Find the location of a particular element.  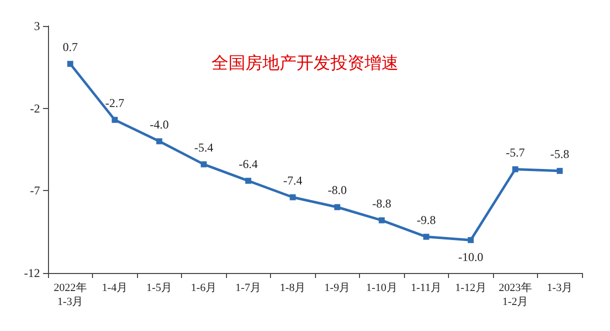

y-tick-label: -2 is located at coordinates (35, 108).